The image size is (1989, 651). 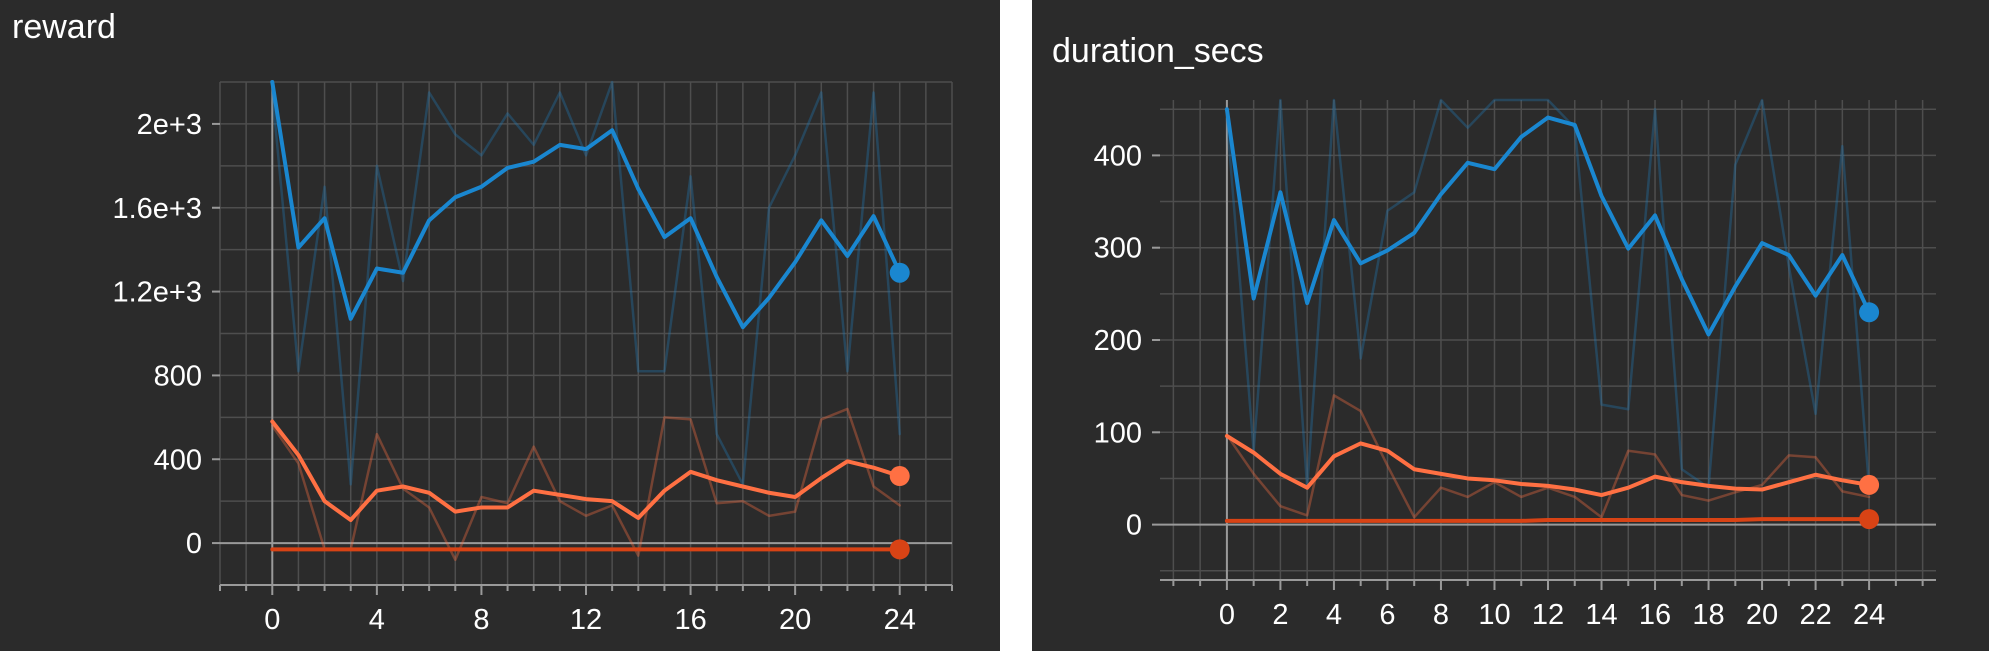 I want to click on chart-title: reward, so click(x=64, y=27).